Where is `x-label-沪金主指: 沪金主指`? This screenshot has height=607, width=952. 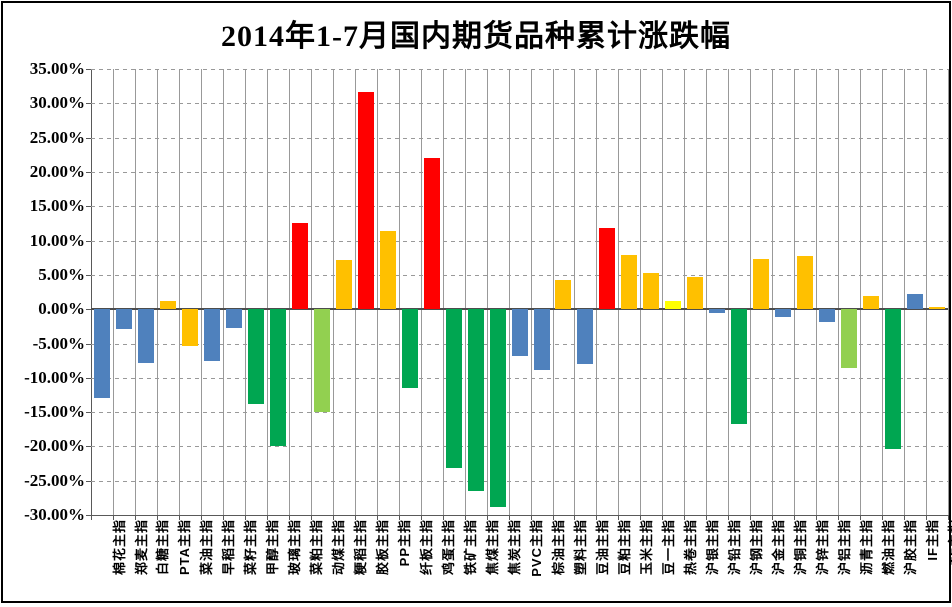
x-label-沪金主指: 沪金主指 is located at coordinates (778, 563).